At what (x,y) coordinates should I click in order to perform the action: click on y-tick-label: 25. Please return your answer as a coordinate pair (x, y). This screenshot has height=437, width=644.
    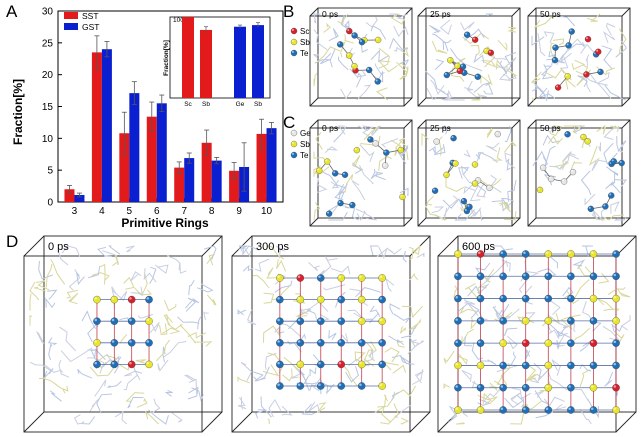
    Looking at the image, I should click on (48, 43).